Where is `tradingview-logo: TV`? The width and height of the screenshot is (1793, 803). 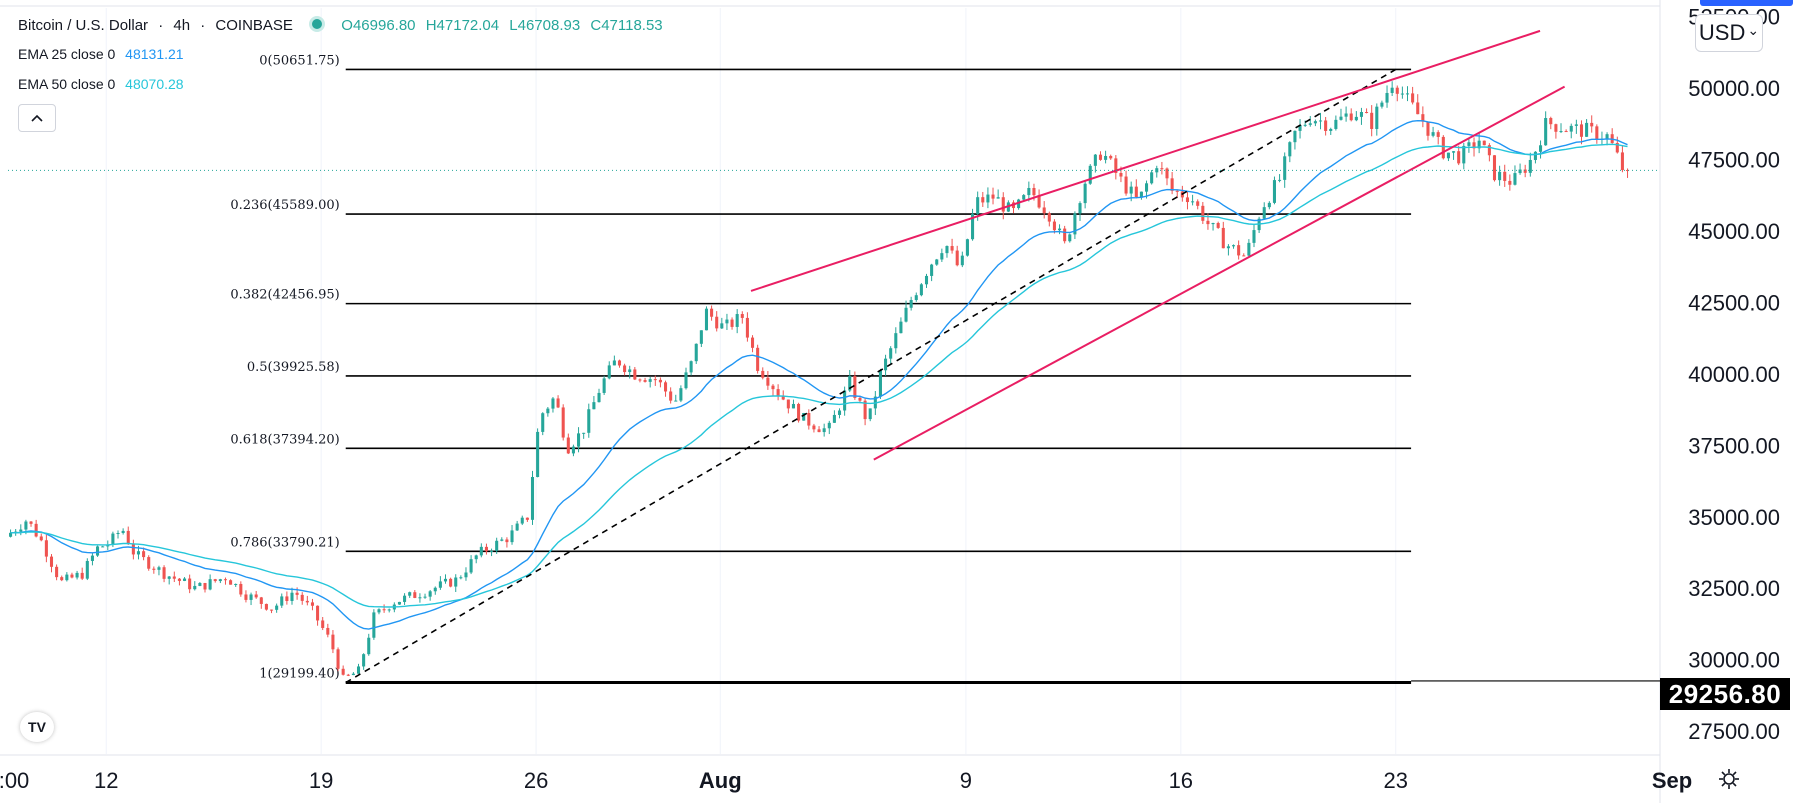
tradingview-logo: TV is located at coordinates (37, 727).